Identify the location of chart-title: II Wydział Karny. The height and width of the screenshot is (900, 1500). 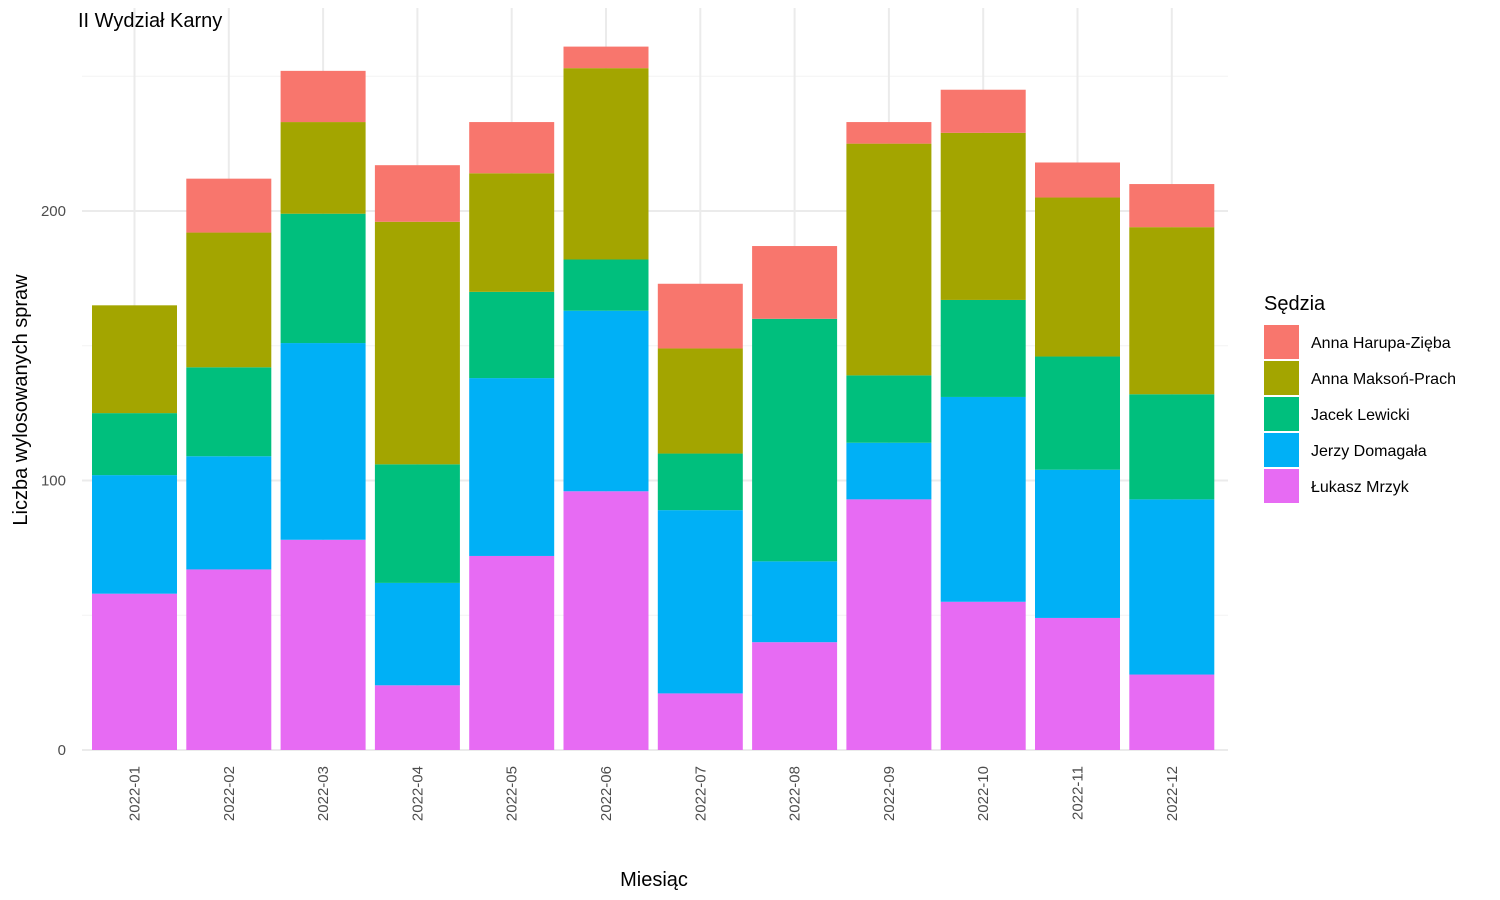
(150, 21).